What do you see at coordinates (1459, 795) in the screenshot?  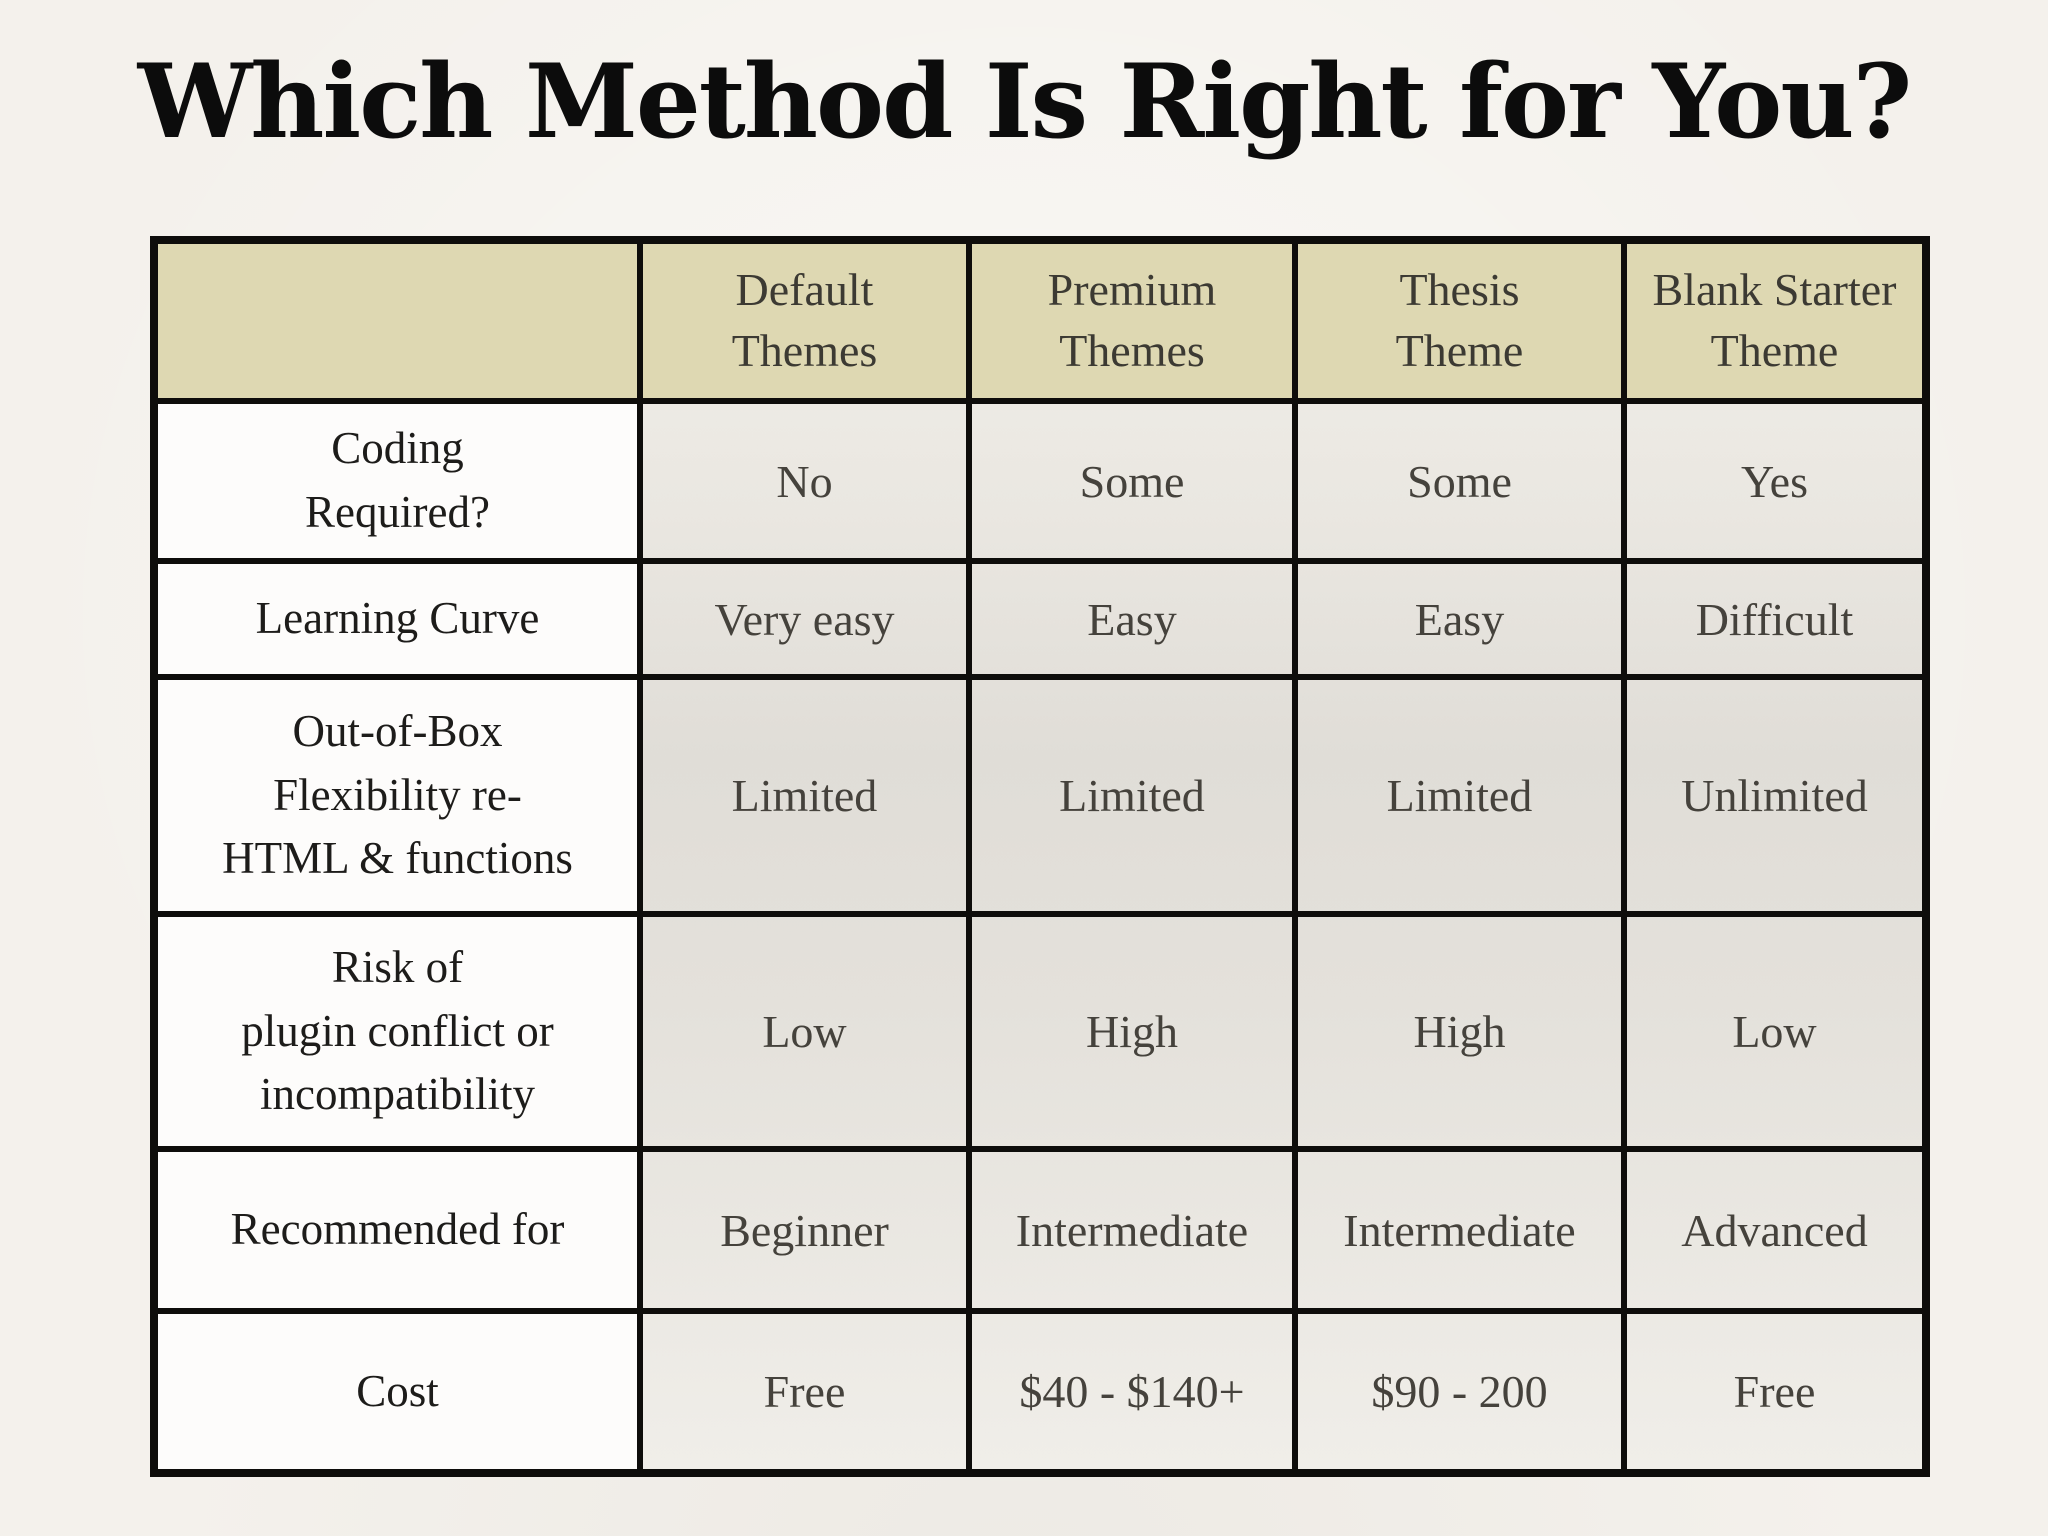 I see `cell-flex-thesis: Limited` at bounding box center [1459, 795].